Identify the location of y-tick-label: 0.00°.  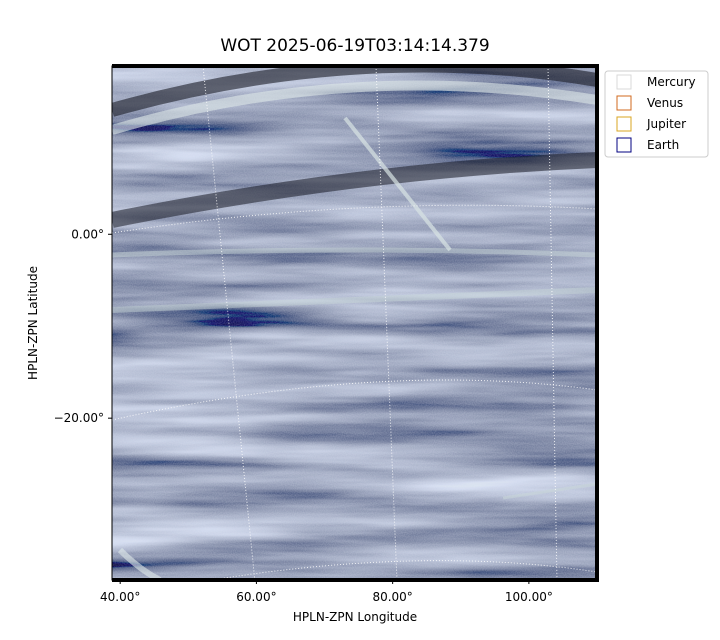
(87, 234).